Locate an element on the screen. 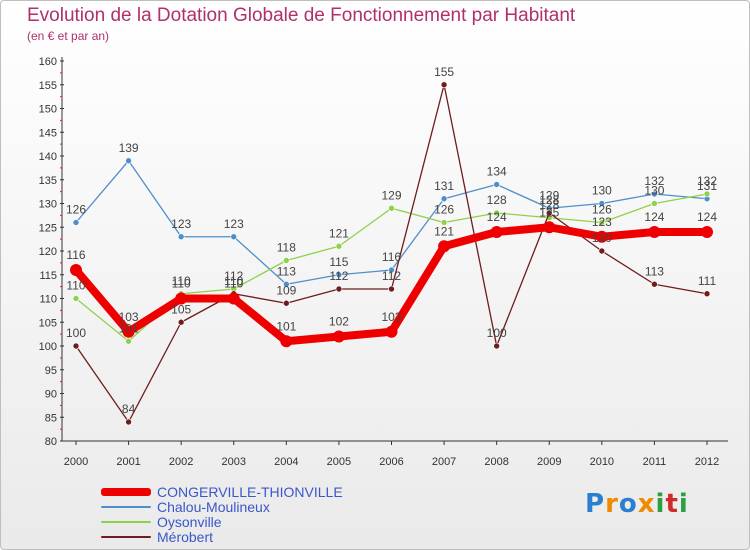 This screenshot has width=750, height=550. x-tick-label: 2000 is located at coordinates (76, 462).